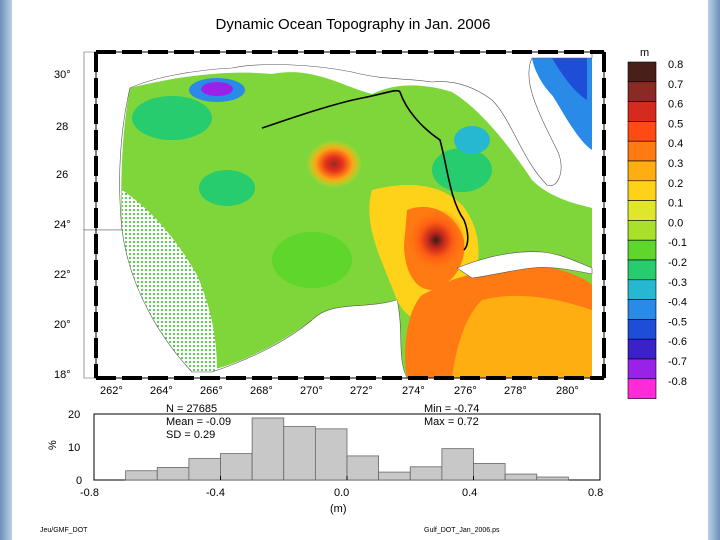 The width and height of the screenshot is (720, 540). What do you see at coordinates (365, 170) in the screenshot?
I see `loop-current-contour` at bounding box center [365, 170].